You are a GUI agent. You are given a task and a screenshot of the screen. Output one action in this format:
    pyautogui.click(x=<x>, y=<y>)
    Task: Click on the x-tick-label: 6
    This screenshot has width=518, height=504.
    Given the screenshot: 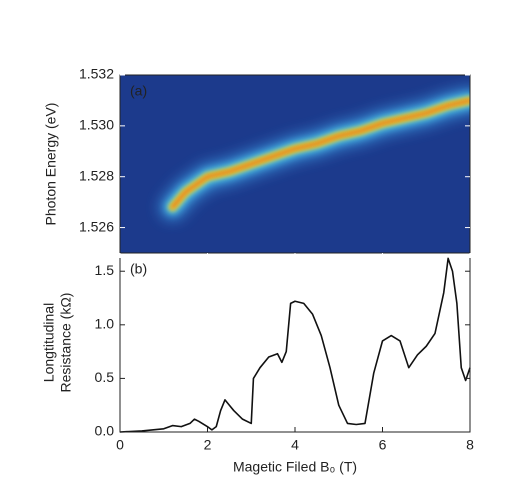 What is the action you would take?
    pyautogui.click(x=383, y=445)
    